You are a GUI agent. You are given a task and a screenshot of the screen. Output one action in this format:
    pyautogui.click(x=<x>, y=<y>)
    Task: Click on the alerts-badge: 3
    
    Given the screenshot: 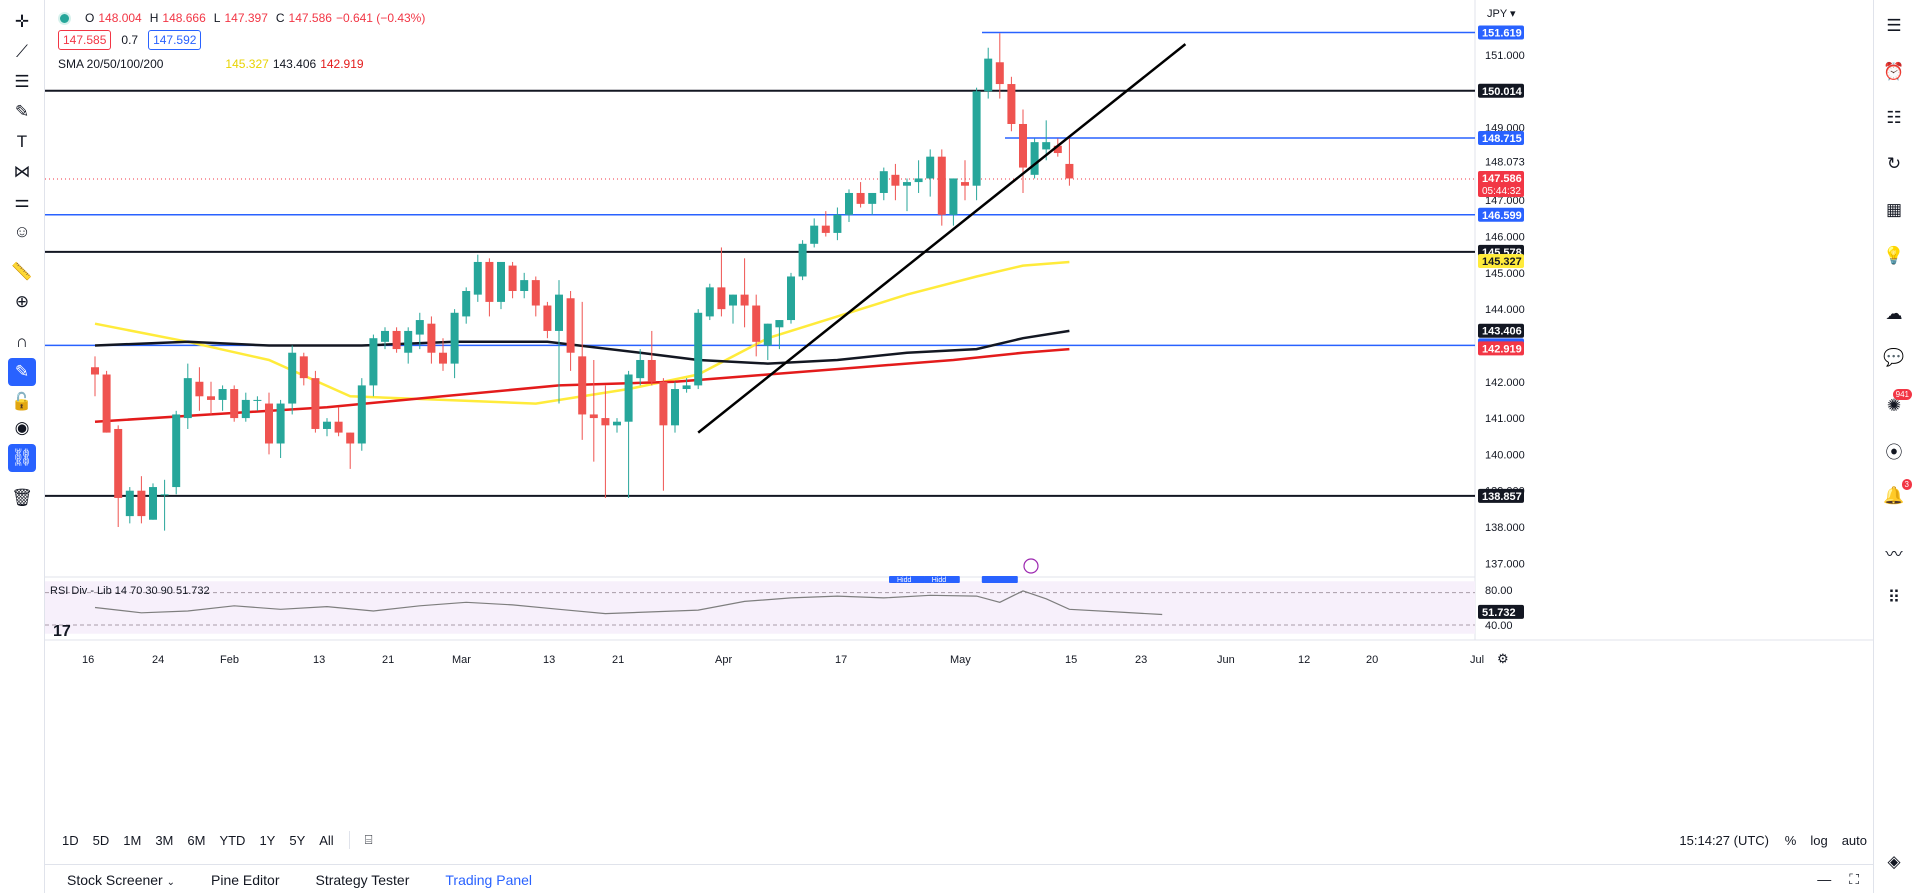 What is the action you would take?
    pyautogui.click(x=1906, y=484)
    